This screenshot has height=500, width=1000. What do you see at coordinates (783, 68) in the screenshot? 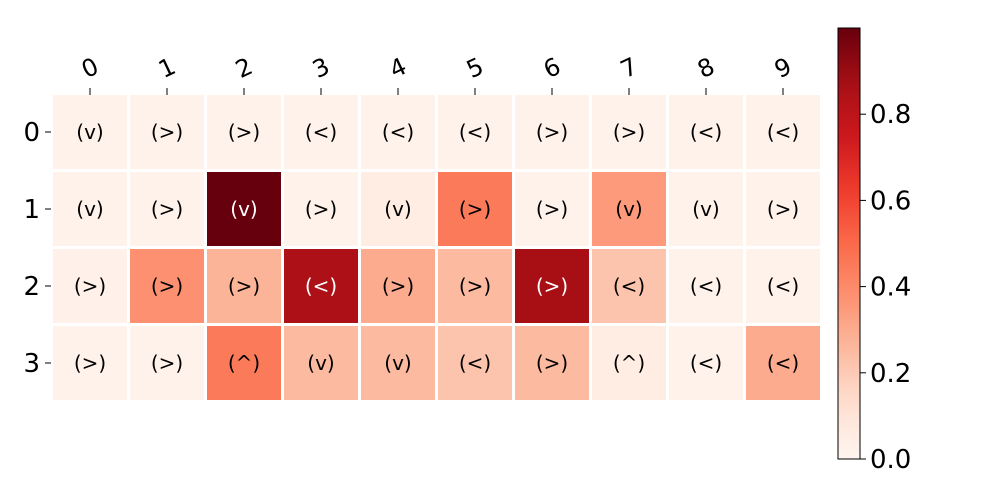
I see `x-tick-label: 9` at bounding box center [783, 68].